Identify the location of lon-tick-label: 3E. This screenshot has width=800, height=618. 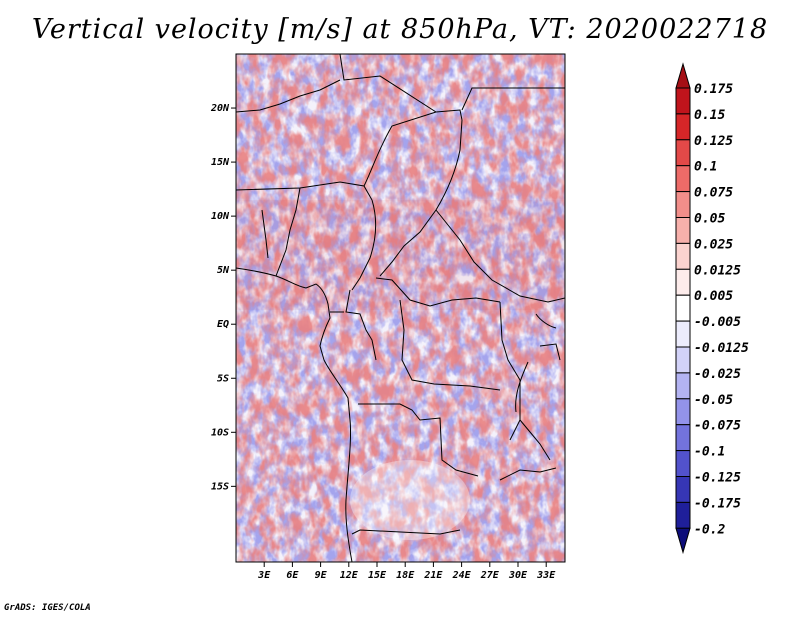
(264, 575).